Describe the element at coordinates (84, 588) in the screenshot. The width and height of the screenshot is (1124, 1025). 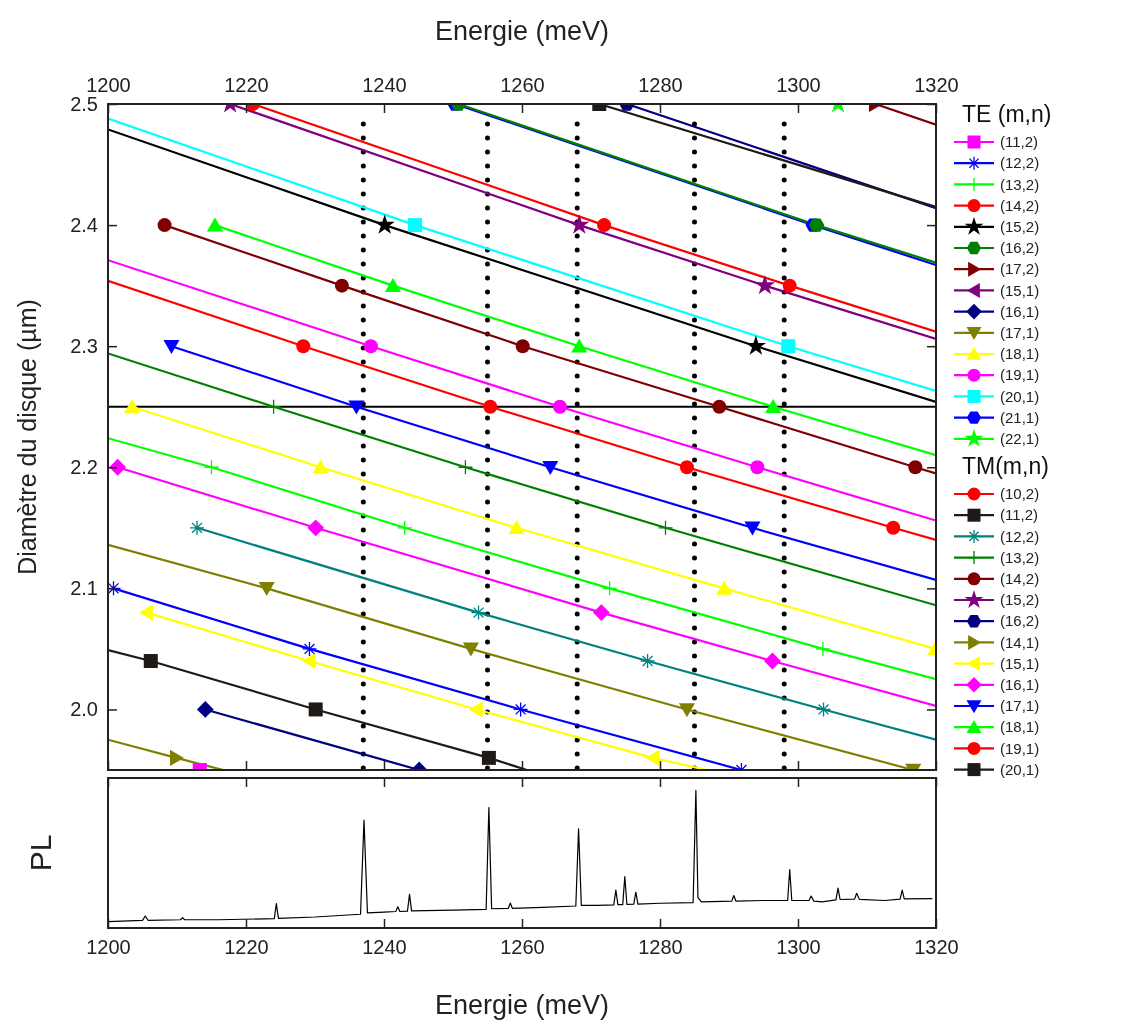
I see `y-tick-label: 2.1` at that location.